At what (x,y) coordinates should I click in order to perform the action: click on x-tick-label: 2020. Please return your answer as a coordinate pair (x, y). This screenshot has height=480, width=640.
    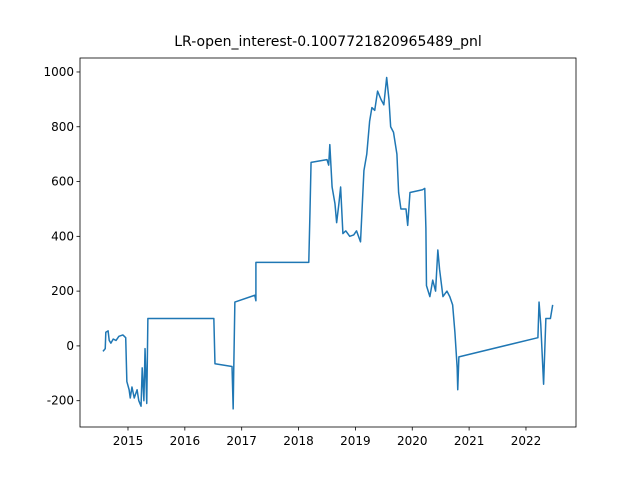
    Looking at the image, I should click on (412, 441).